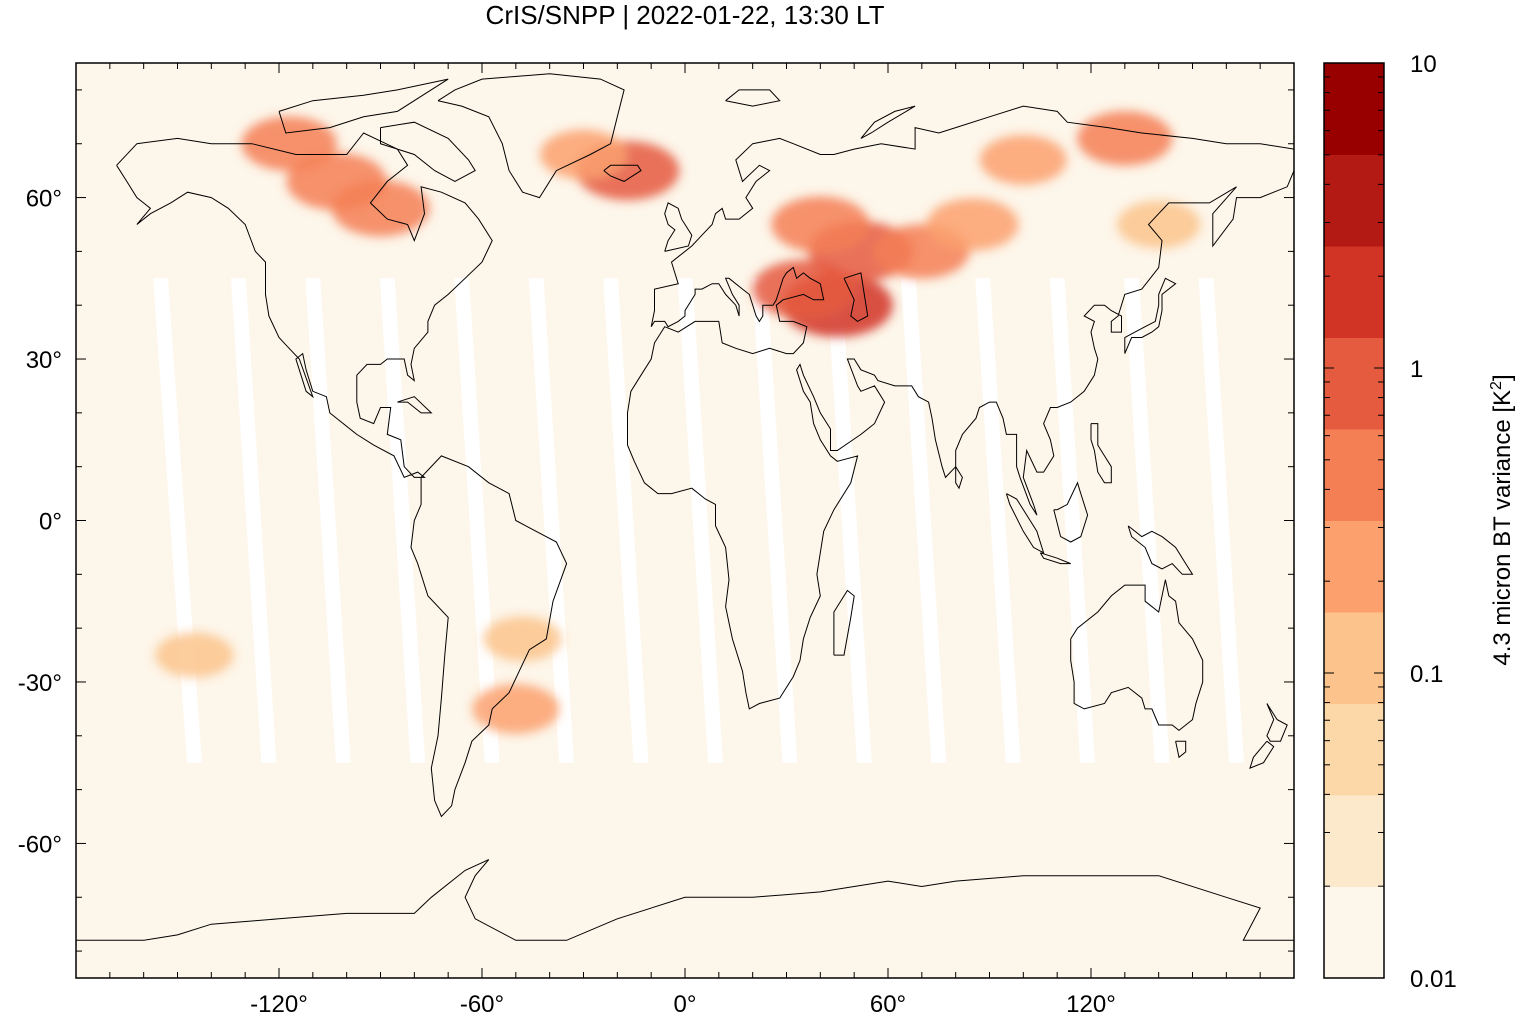 This screenshot has width=1522, height=1020. I want to click on coastline-philippines, so click(1101, 453).